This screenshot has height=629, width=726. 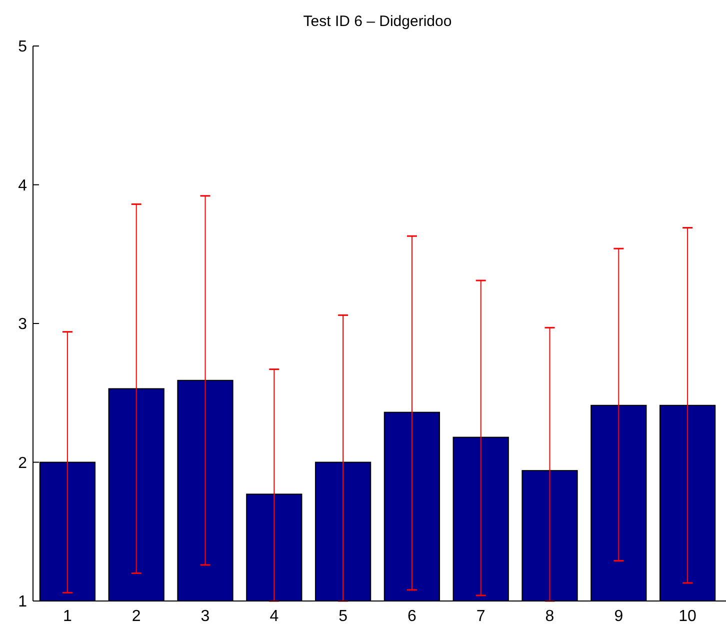 I want to click on x-tick-label: 9, so click(x=619, y=616).